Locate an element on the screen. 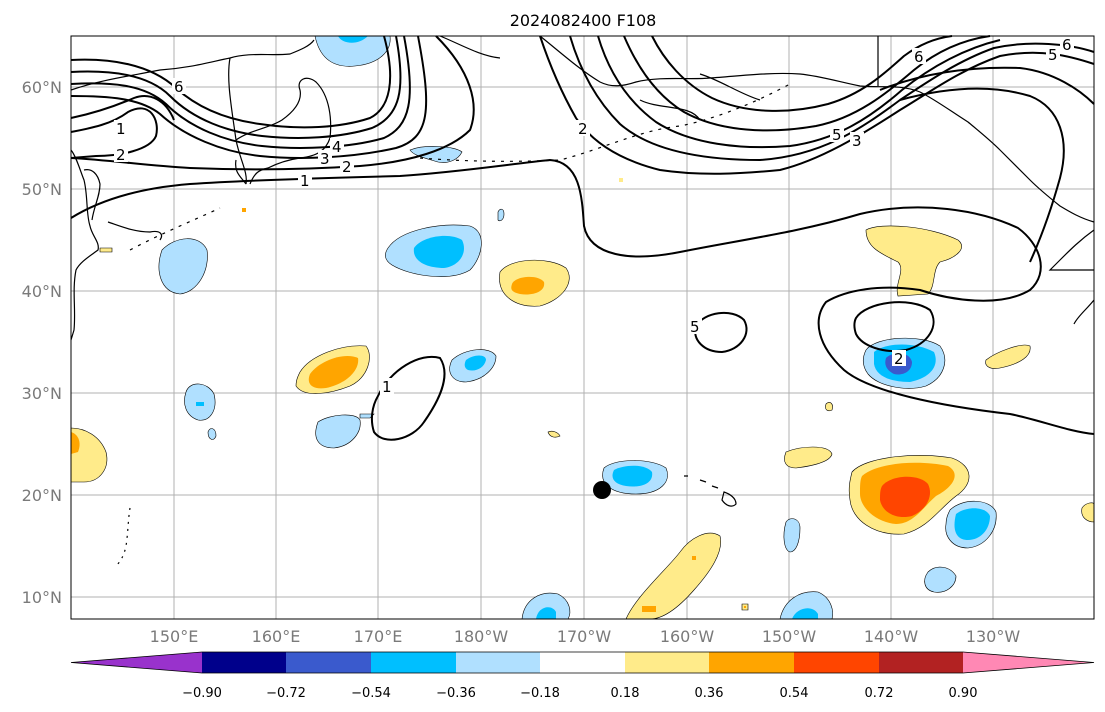 The height and width of the screenshot is (712, 1105). colorbar-tick-label: 0.36 is located at coordinates (709, 693).